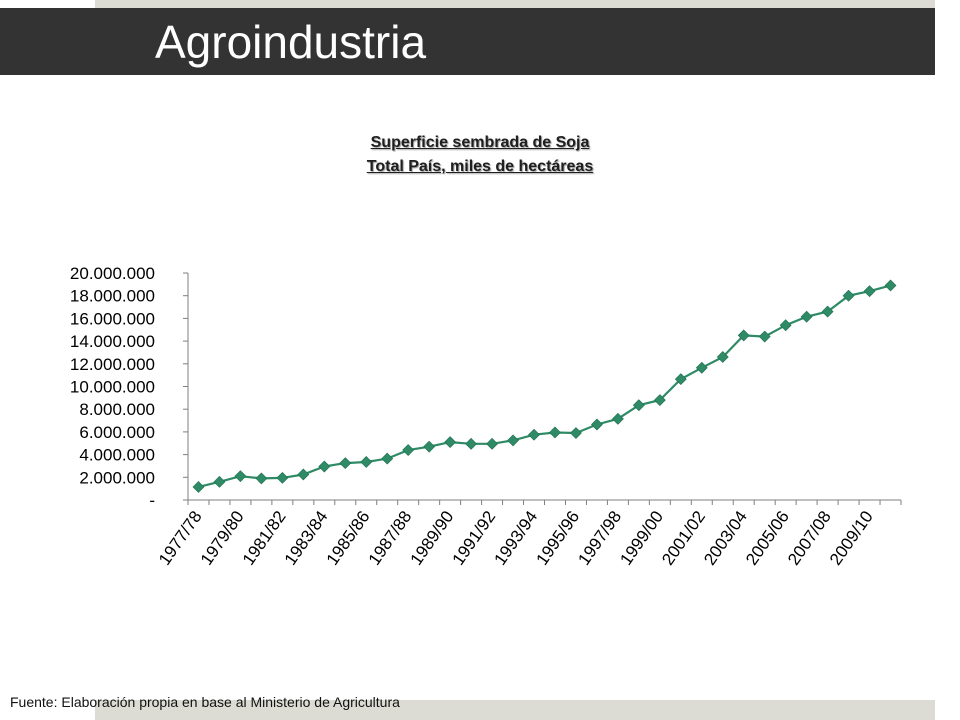 The height and width of the screenshot is (720, 960). I want to click on y-tick-label: 8.000.000, so click(117, 409).